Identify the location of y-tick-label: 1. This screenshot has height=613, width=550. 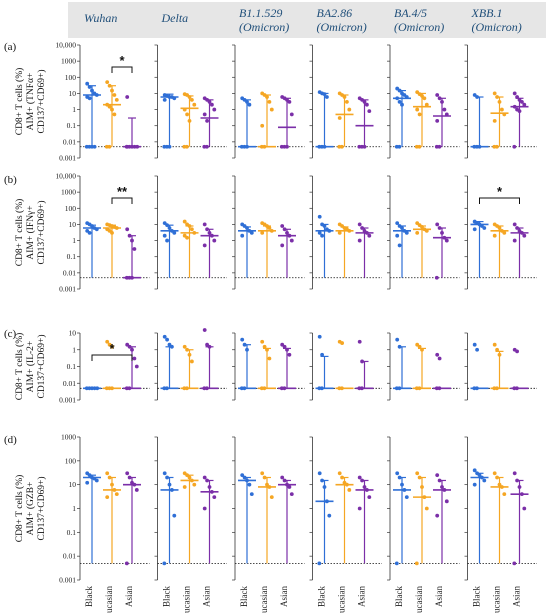
(74, 508).